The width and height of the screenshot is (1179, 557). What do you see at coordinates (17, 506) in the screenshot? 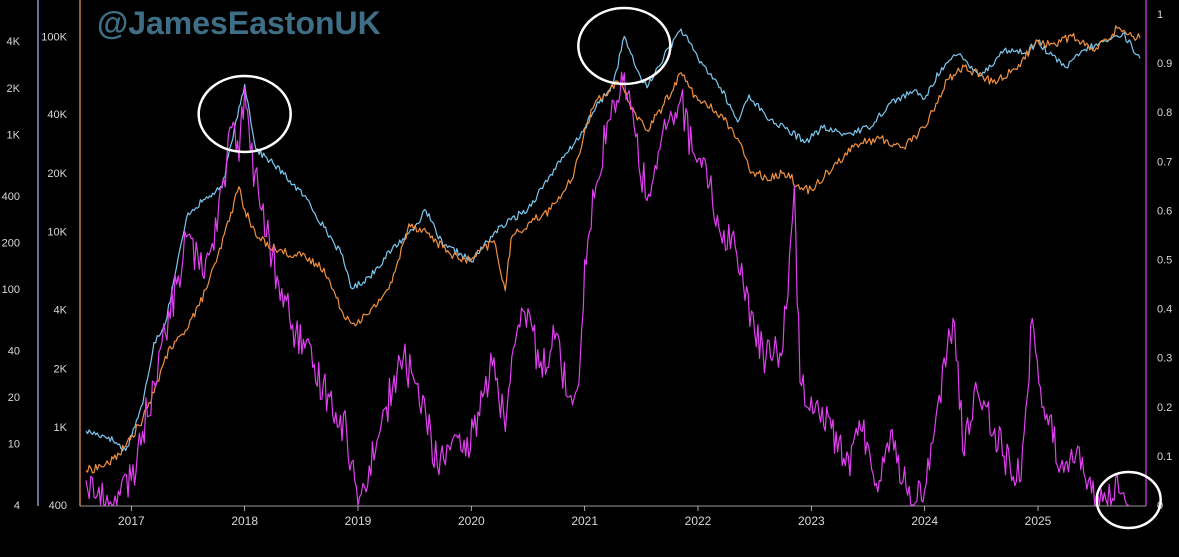
I see `tick-label-left_outer: 4` at bounding box center [17, 506].